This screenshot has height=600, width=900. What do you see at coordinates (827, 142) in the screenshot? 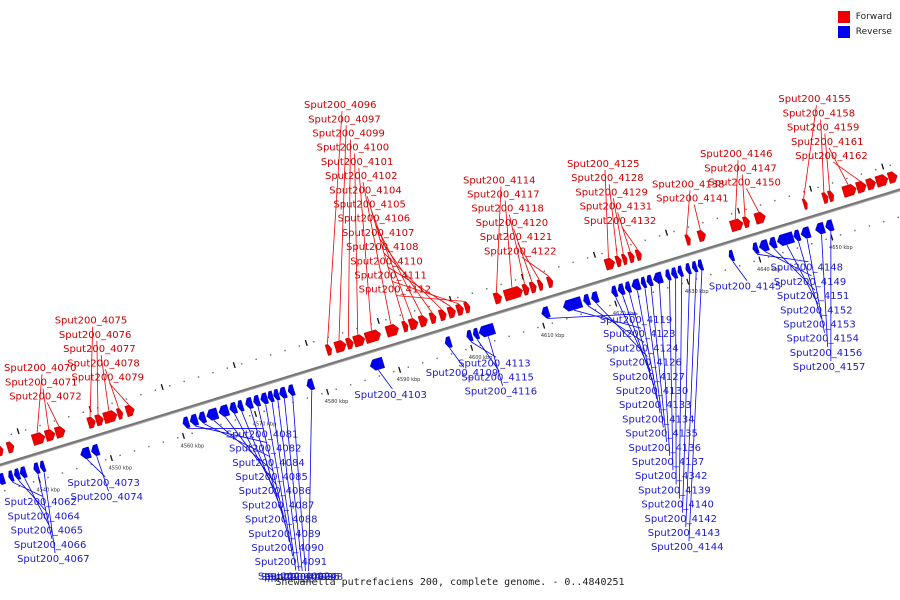
I see `gene-label: Sput200_4161` at bounding box center [827, 142].